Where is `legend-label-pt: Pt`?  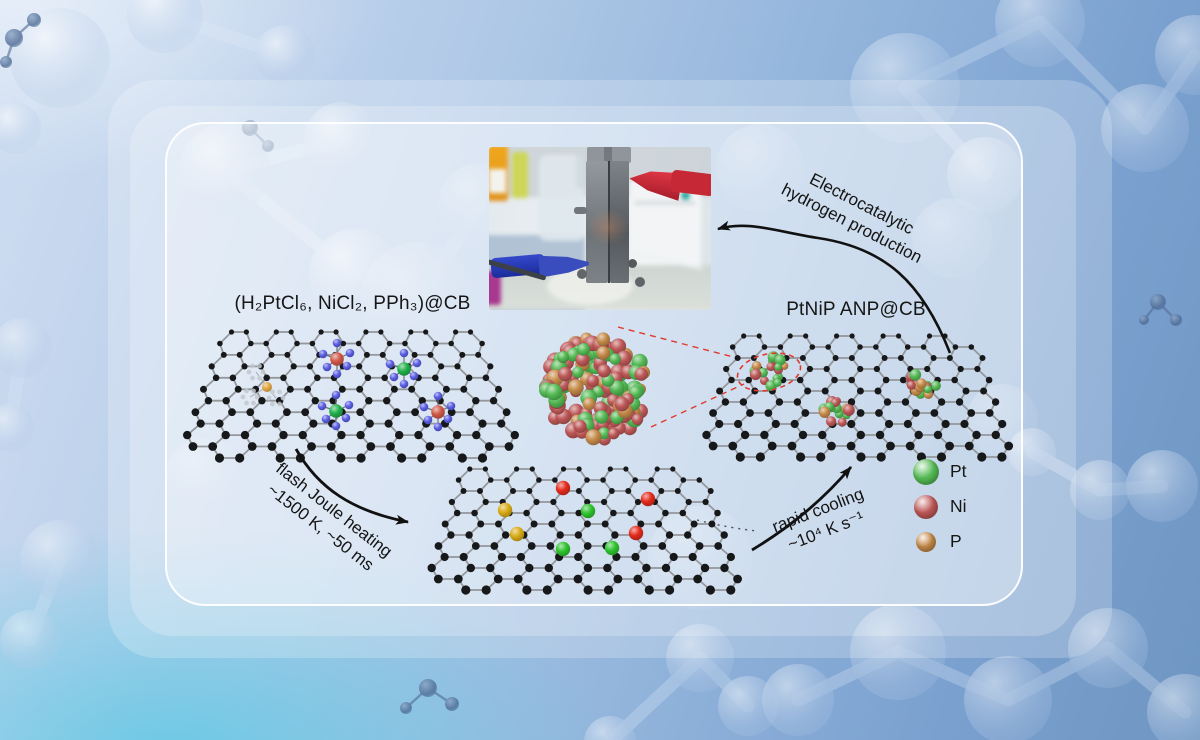
legend-label-pt: Pt is located at coordinates (958, 471).